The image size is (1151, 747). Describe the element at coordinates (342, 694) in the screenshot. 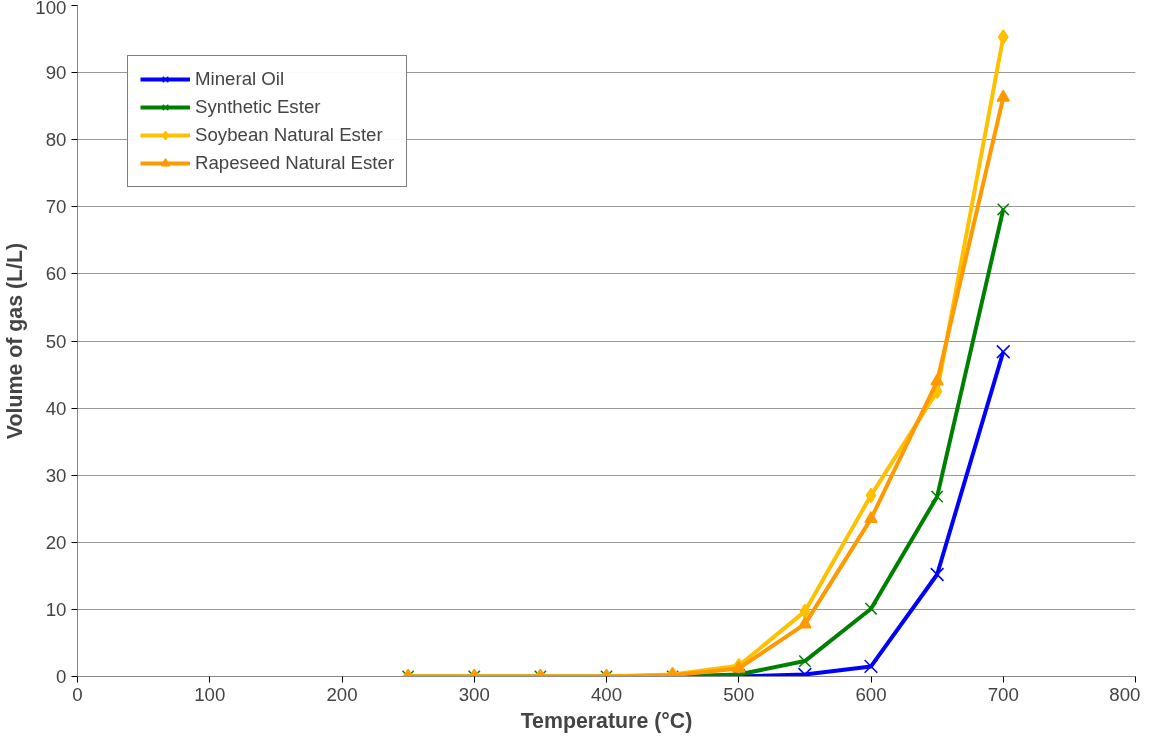

I see `x-tick-label: 200` at that location.